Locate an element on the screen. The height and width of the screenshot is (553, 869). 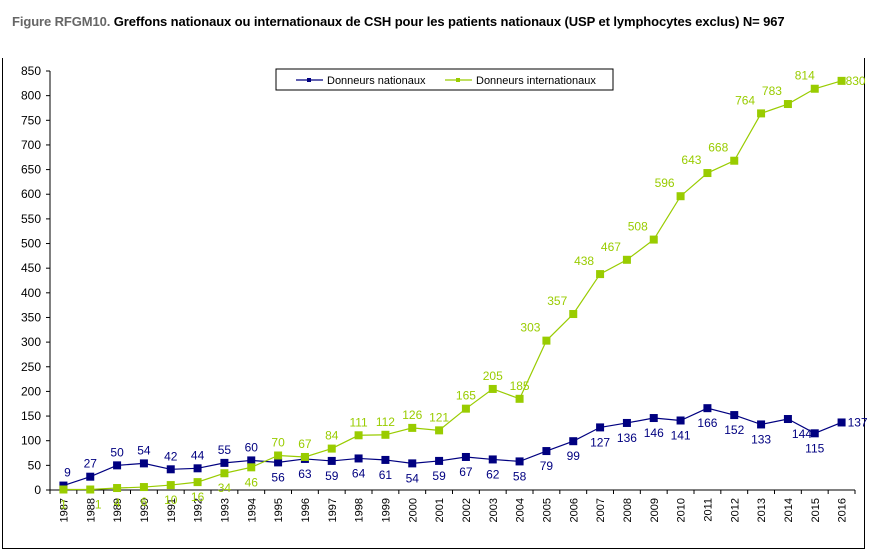
data-label-nationaux: 59 is located at coordinates (439, 476).